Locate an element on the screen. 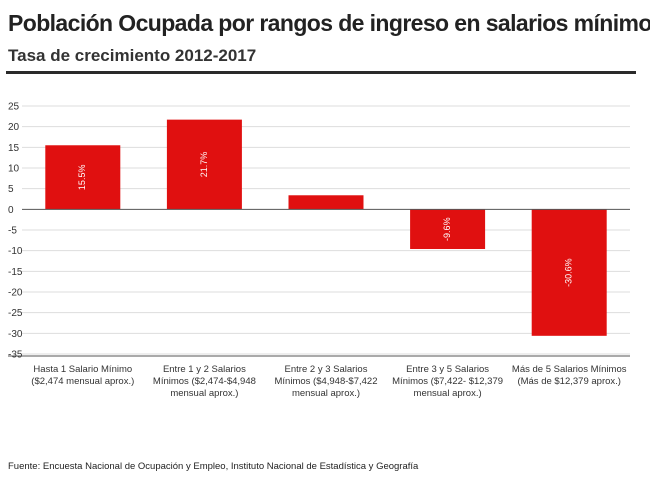  y-tick-label: 15 is located at coordinates (14, 148).